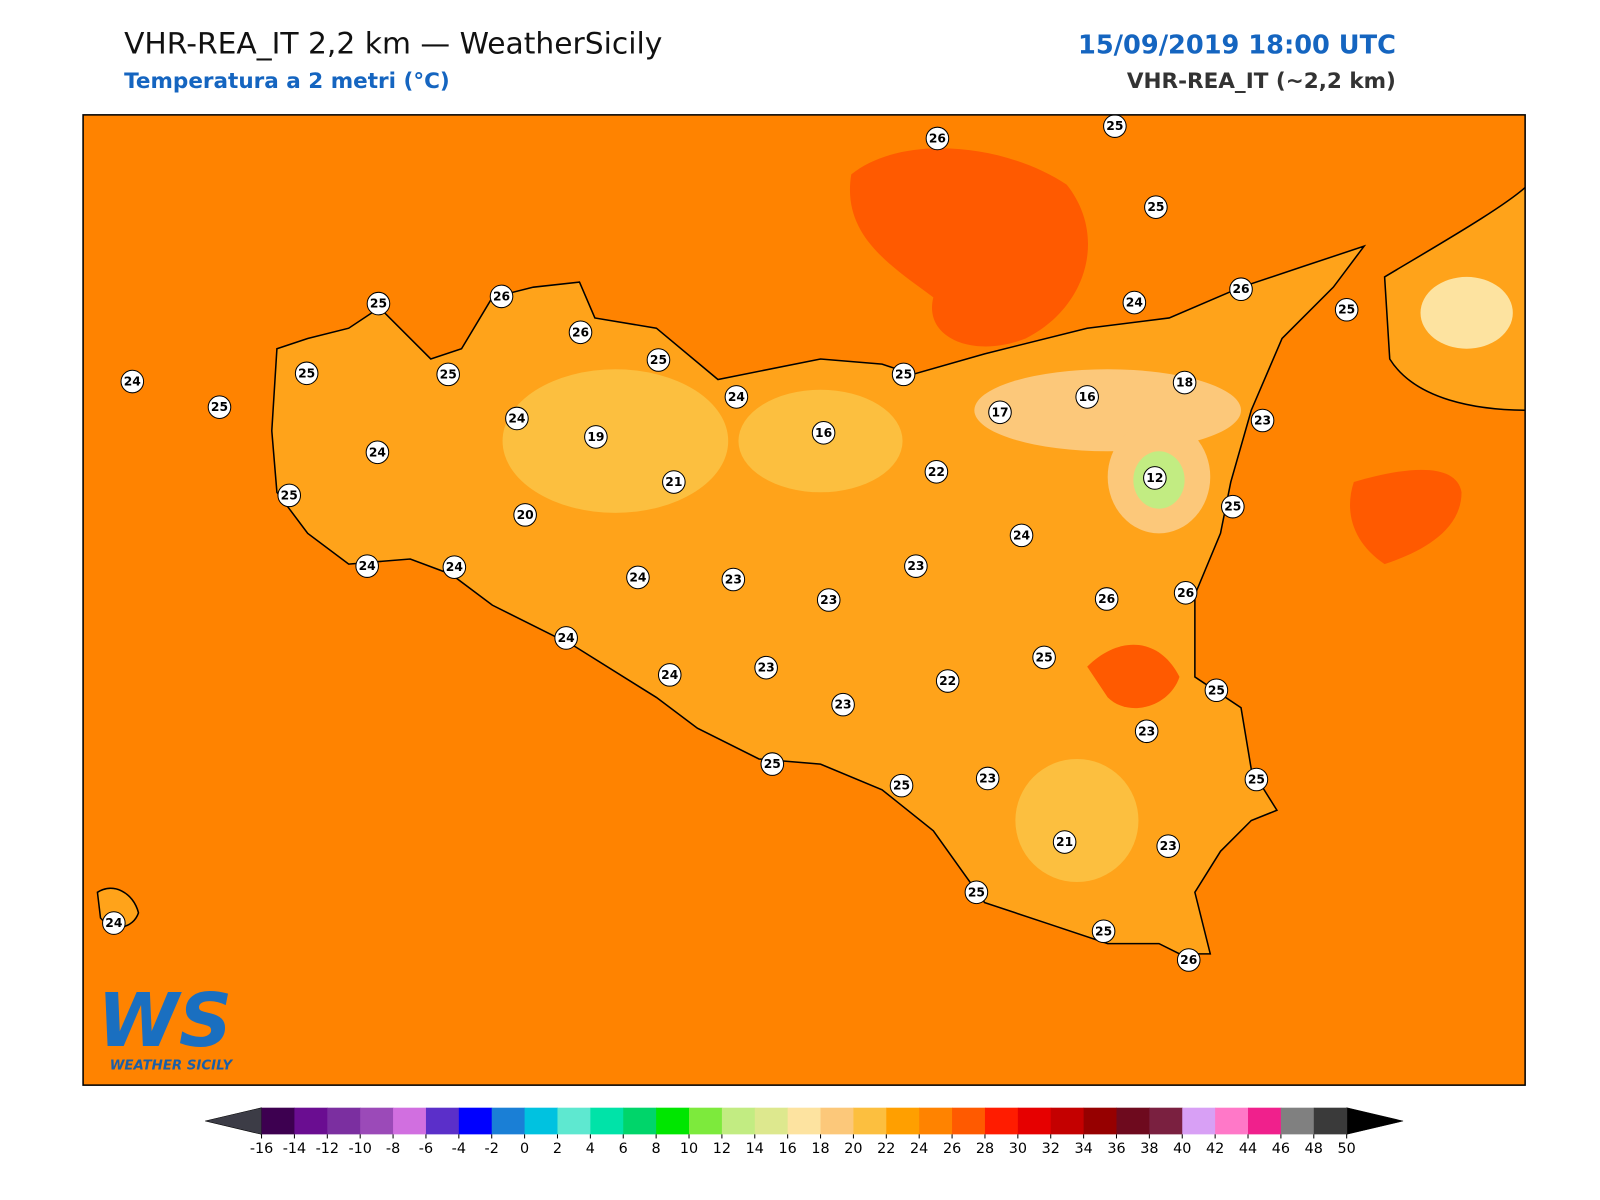 This screenshot has width=1600, height=1200. Describe the element at coordinates (952, 1149) in the screenshot. I see `colorbar-tick-label: 26` at that location.